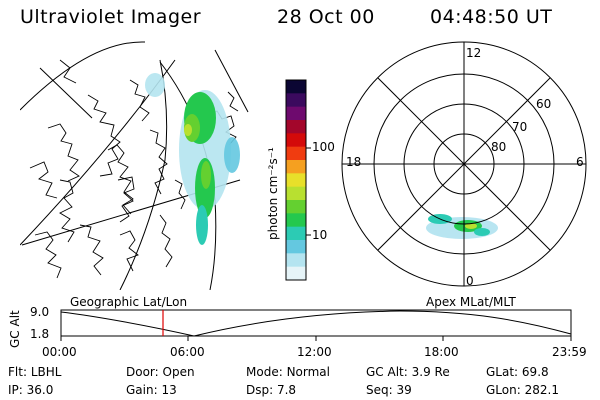 This screenshot has width=600, height=400. I want to click on polar-label-60: 60, so click(544, 104).